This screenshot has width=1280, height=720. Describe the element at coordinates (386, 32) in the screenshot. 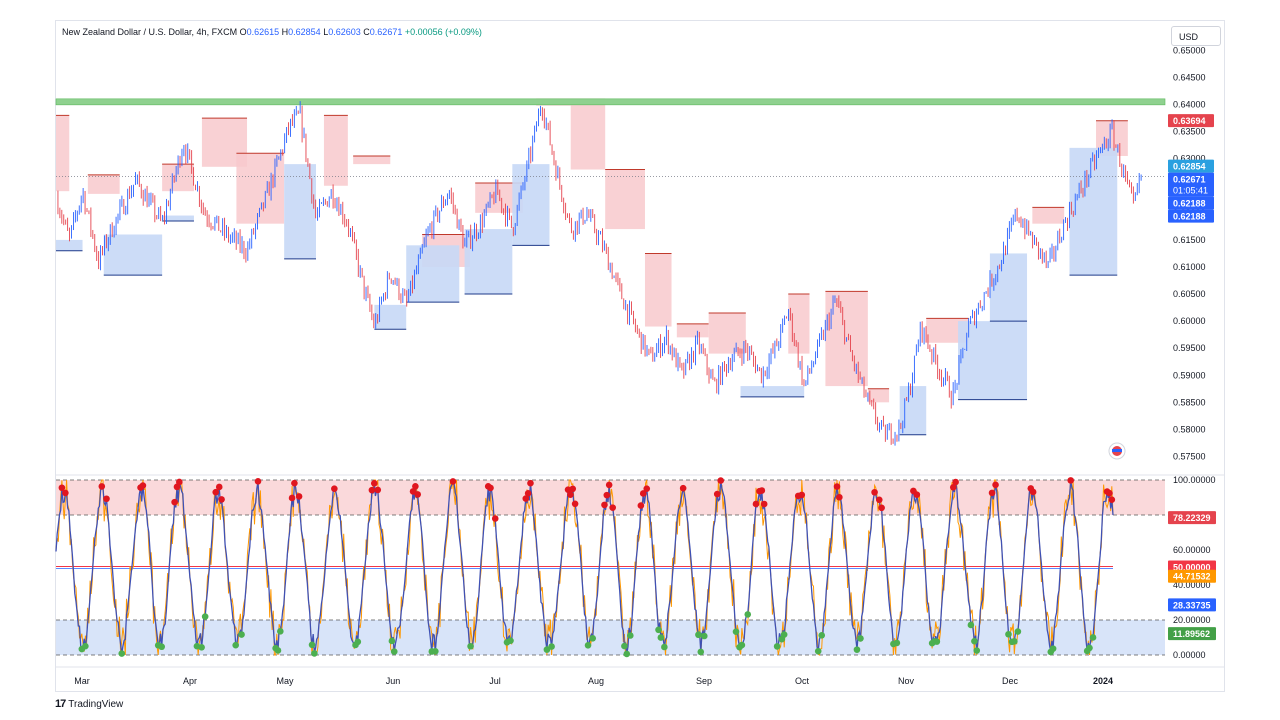

I see `close-value: 0.62671` at that location.